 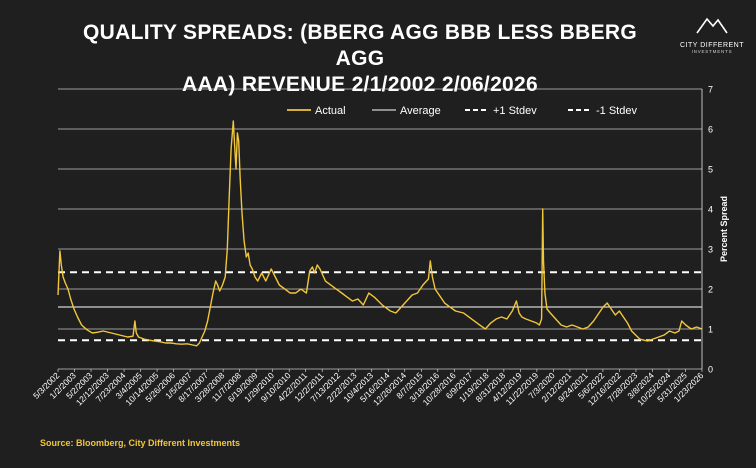 I want to click on y-tick-label: 6, so click(x=710, y=130).